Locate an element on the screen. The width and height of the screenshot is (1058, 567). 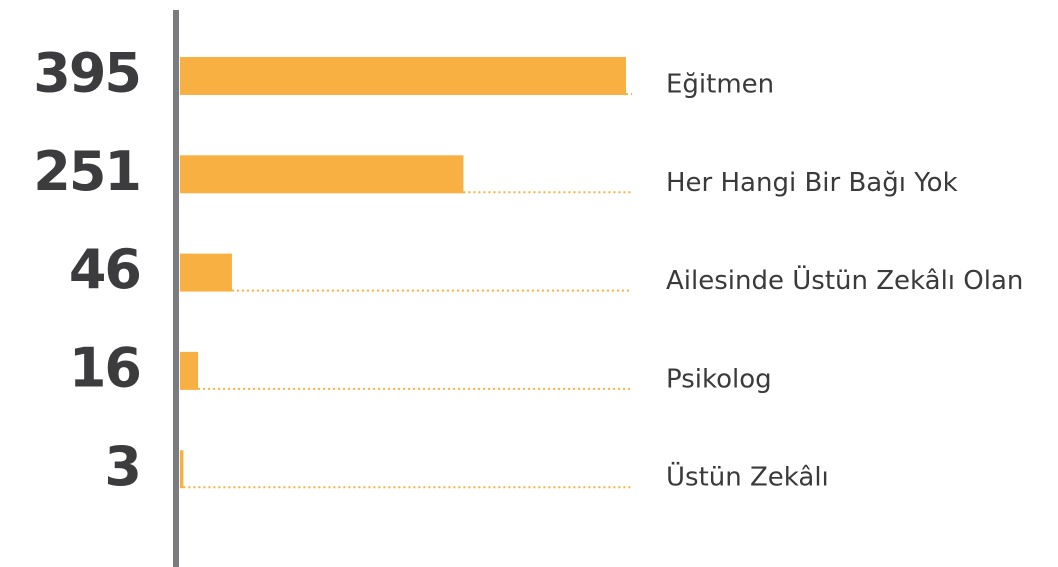
category-label: Ailesinde Üstün Zekâlı Olan is located at coordinates (844, 280).